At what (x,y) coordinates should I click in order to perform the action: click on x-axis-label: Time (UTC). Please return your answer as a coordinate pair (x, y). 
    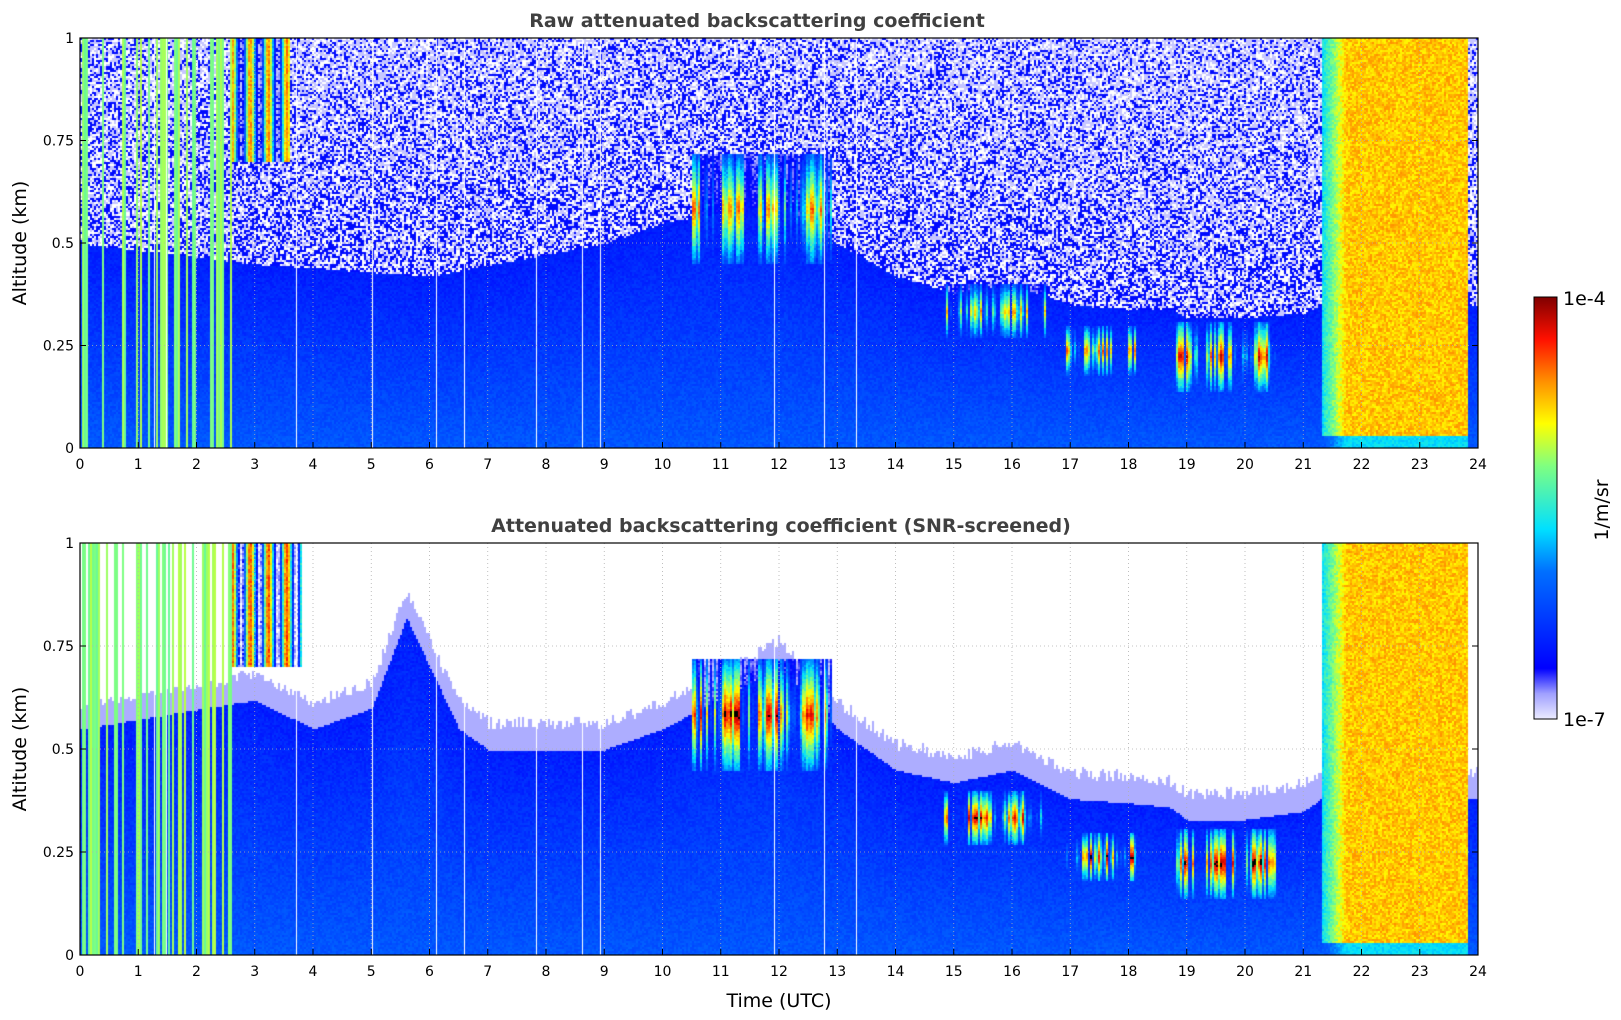
    Looking at the image, I should click on (778, 1001).